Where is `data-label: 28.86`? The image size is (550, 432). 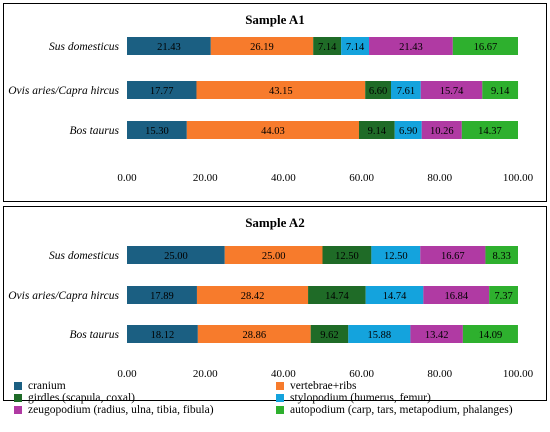 data-label: 28.86 is located at coordinates (254, 335).